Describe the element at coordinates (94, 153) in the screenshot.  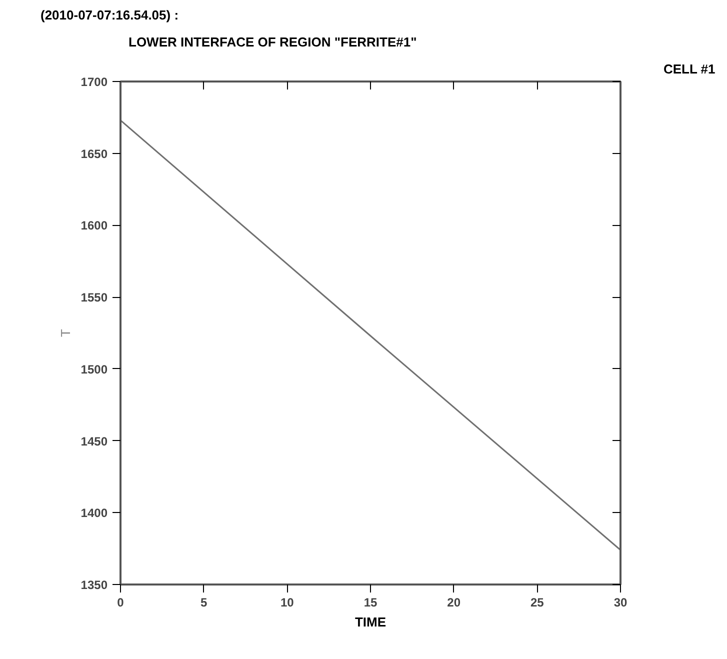
I see `y-tick-label: 1650` at that location.